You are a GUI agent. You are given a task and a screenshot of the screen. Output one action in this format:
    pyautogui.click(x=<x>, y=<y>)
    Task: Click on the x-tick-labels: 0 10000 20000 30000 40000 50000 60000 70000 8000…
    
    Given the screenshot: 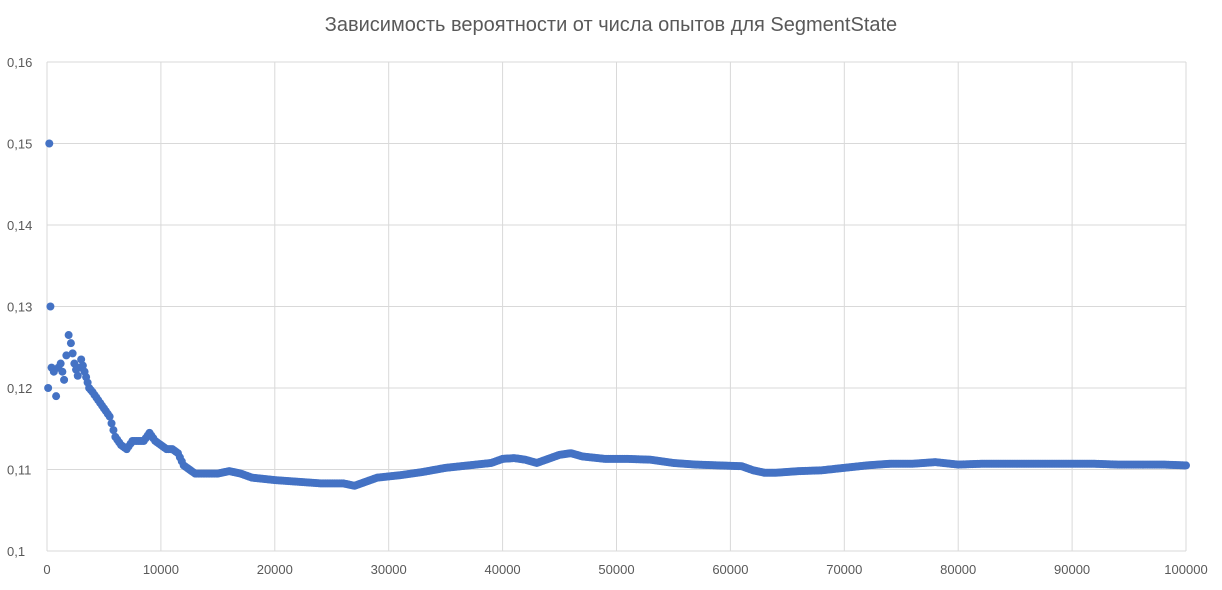 What is the action you would take?
    pyautogui.click(x=625, y=569)
    